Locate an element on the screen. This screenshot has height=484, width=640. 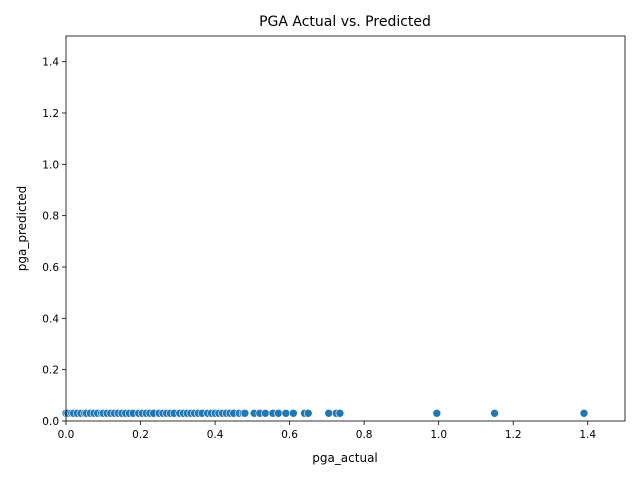
y-axis-ticks: 0.0 0.2 0.4 0.6 0.8 1.0 1.2 1.4 is located at coordinates (54, 242).